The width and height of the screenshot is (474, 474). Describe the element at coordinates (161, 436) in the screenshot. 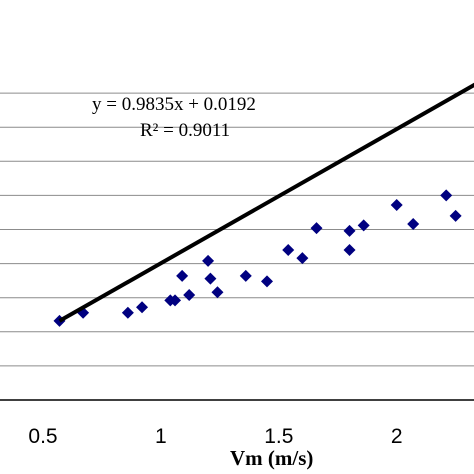

I see `x-tick-label: 1` at that location.